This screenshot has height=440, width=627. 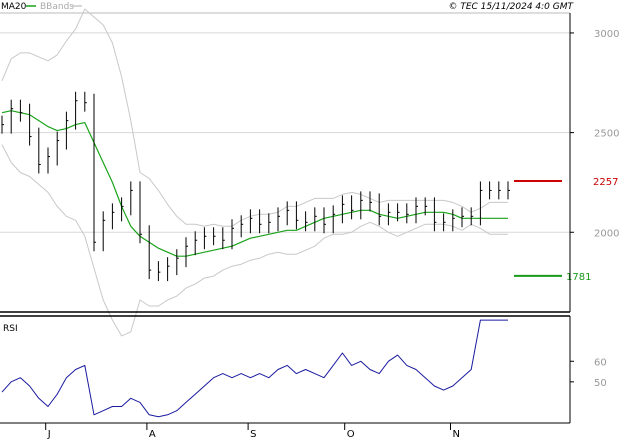 I want to click on price-y-ticks: 3000 2500 2000, so click(x=594, y=134).